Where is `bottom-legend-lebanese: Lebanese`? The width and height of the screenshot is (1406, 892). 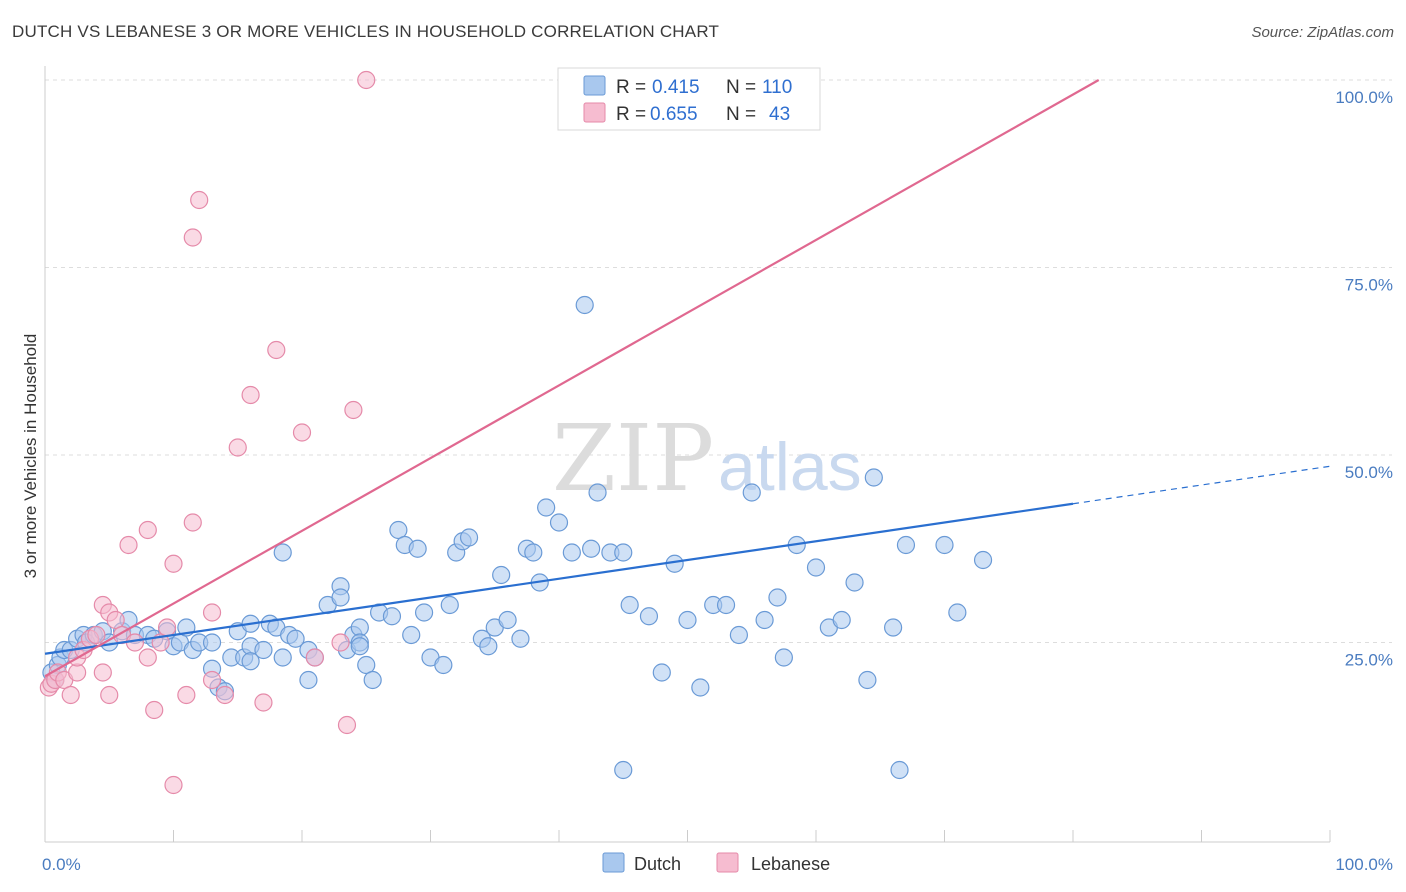 bottom-legend-lebanese: Lebanese is located at coordinates (790, 864).